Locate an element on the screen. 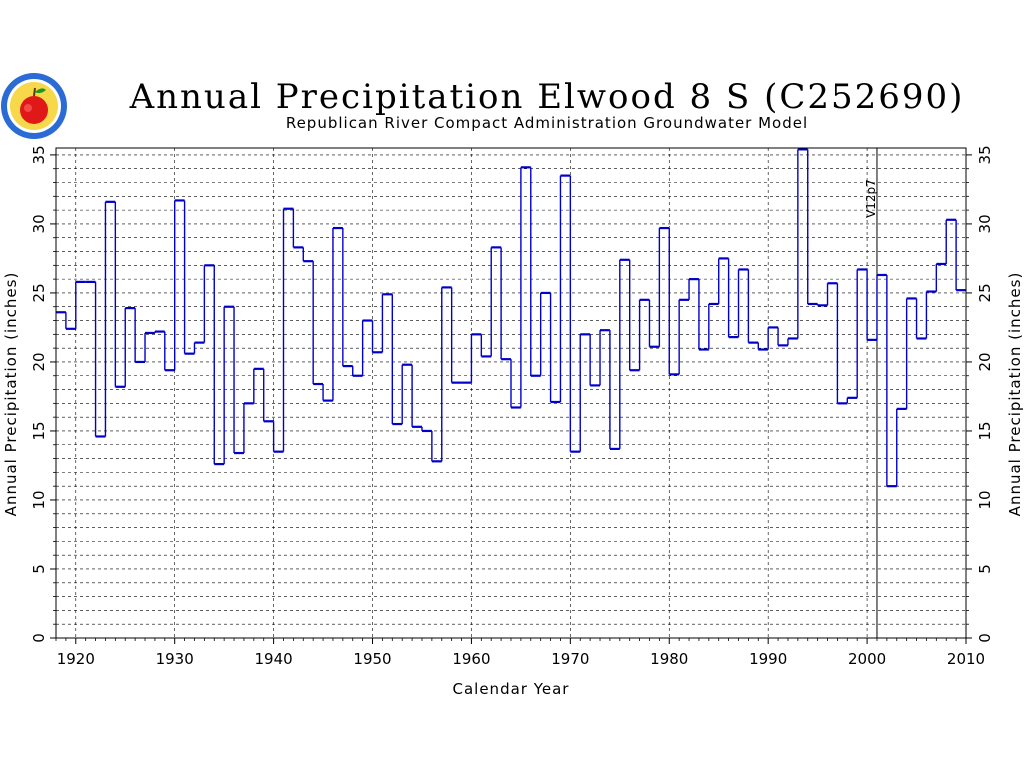 This screenshot has width=1024, height=772. y-axis-label-right: Annual Precipitation (inches) is located at coordinates (1015, 394).